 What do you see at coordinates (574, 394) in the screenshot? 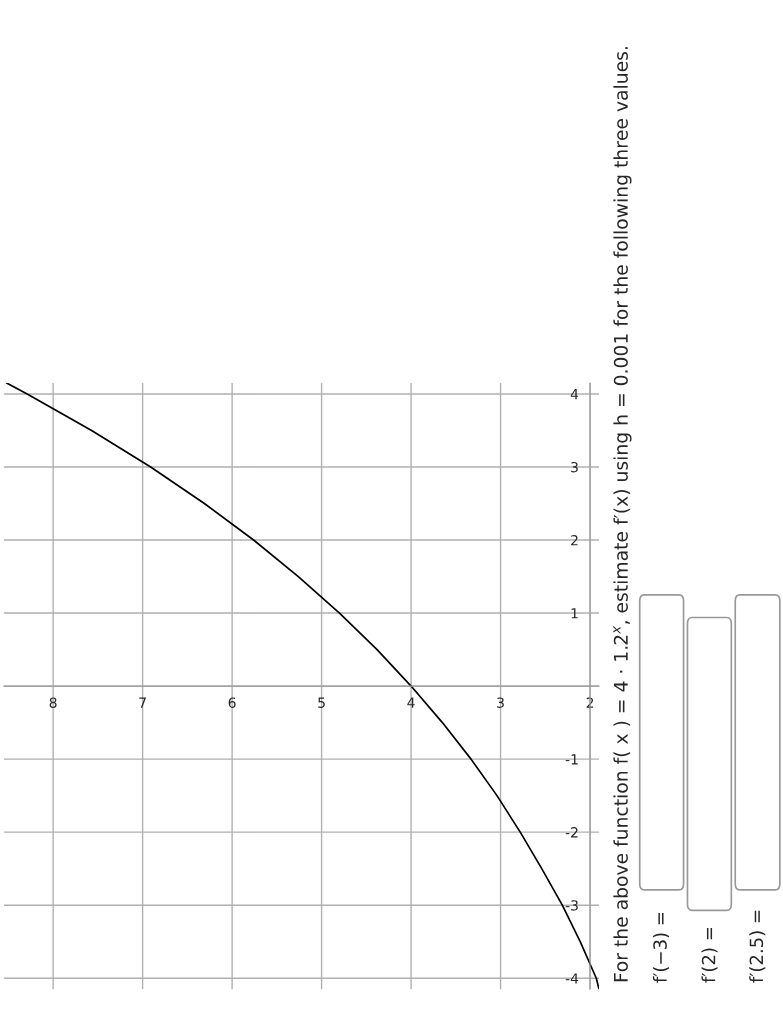
I see `y-tick-label: 4` at bounding box center [574, 394].